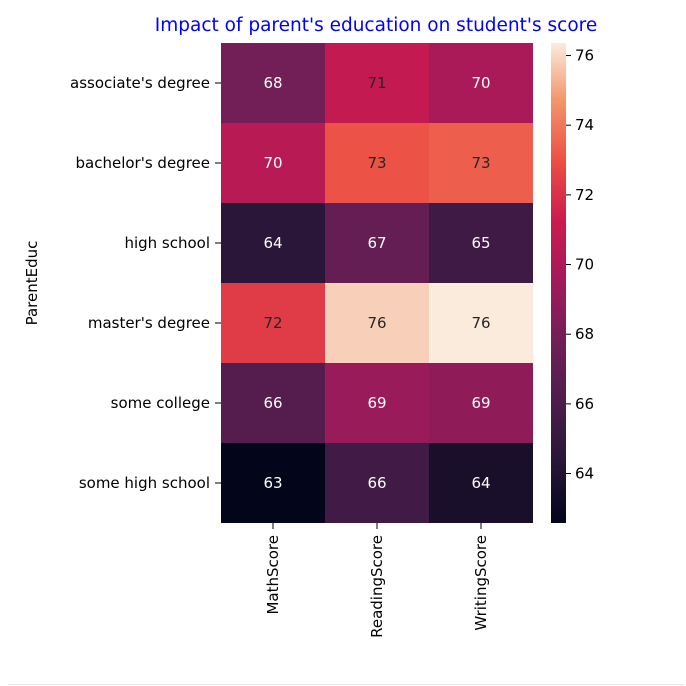  What do you see at coordinates (584, 125) in the screenshot?
I see `colorbar-tick-label: 74` at bounding box center [584, 125].